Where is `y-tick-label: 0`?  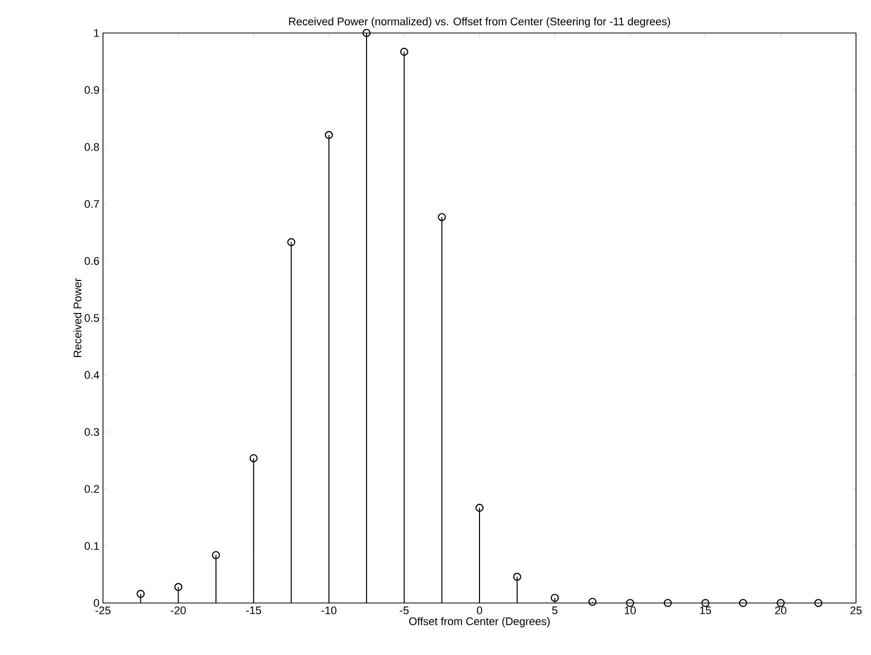 y-tick-label: 0 is located at coordinates (97, 603).